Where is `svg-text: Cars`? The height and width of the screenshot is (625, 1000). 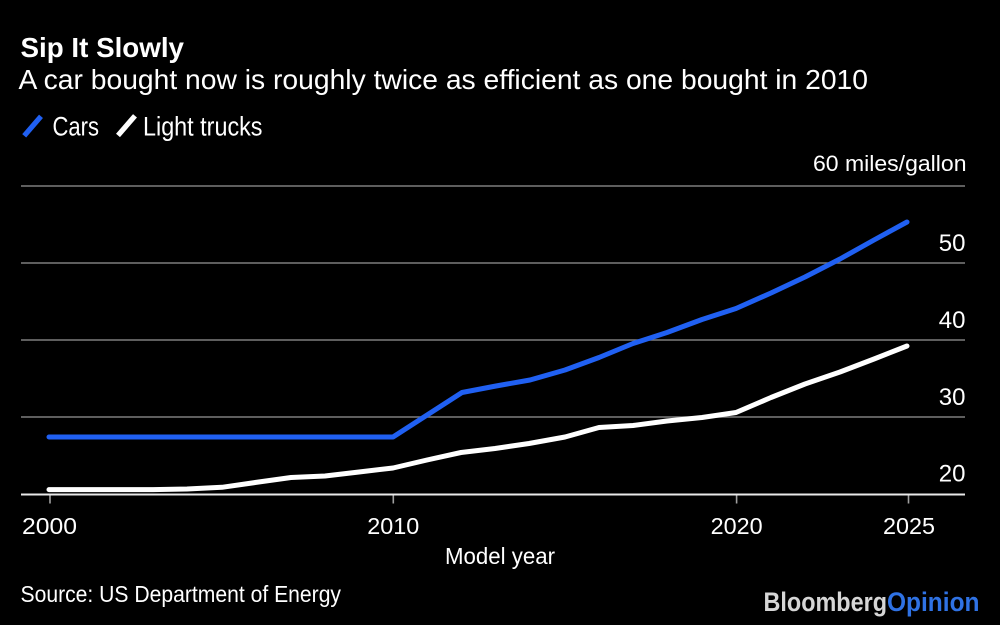
svg-text: Cars is located at coordinates (76, 126).